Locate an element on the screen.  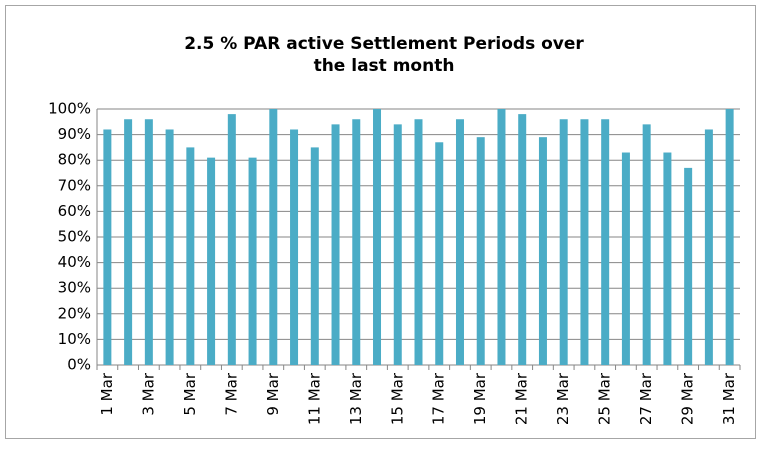
y-tick-label: 50% is located at coordinates (74, 237).